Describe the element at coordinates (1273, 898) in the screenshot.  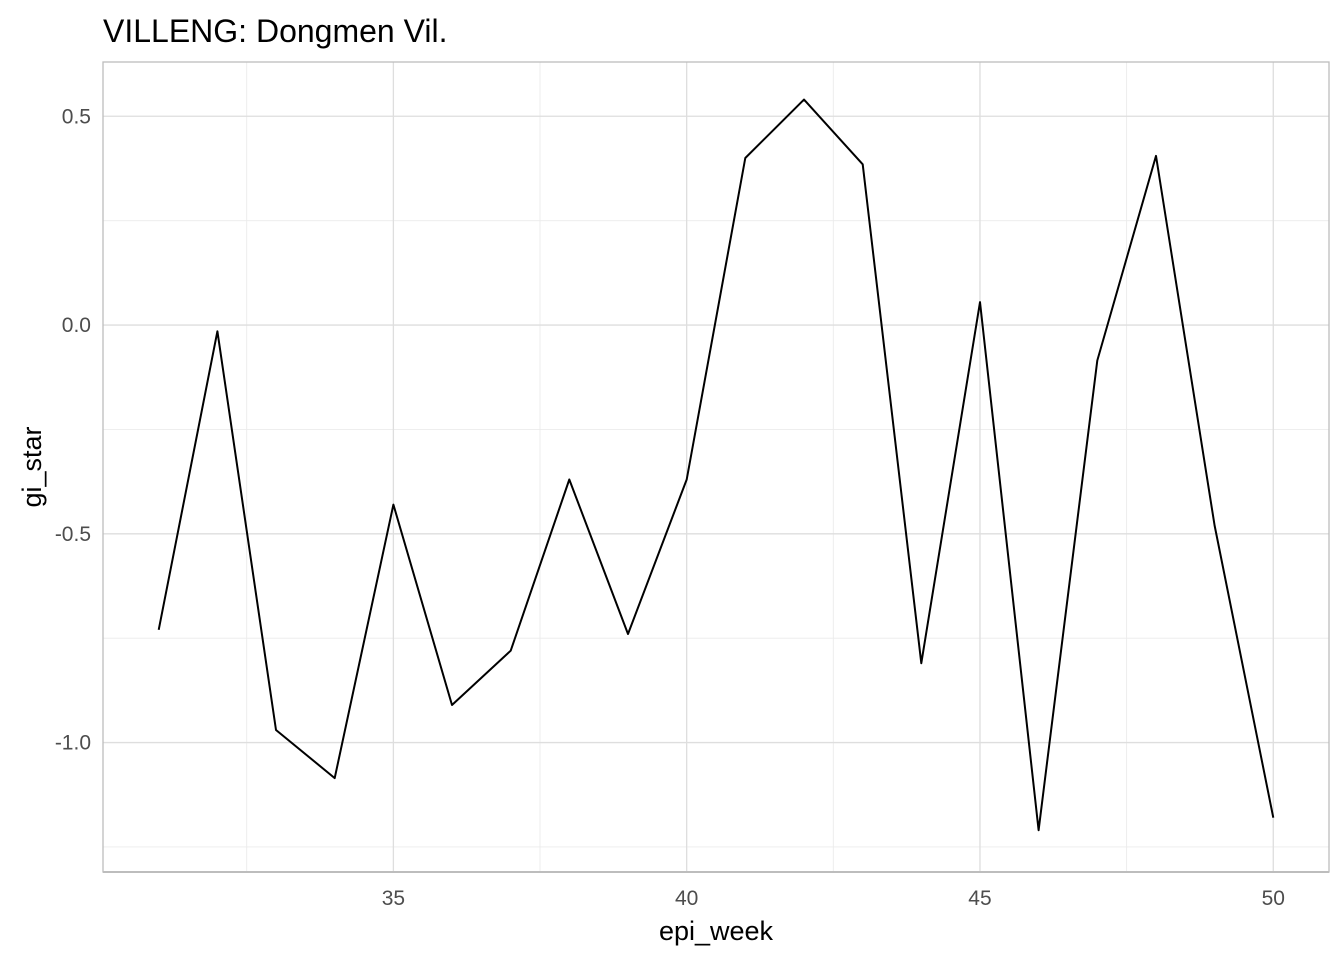
I see `x-tick-label: 50` at that location.